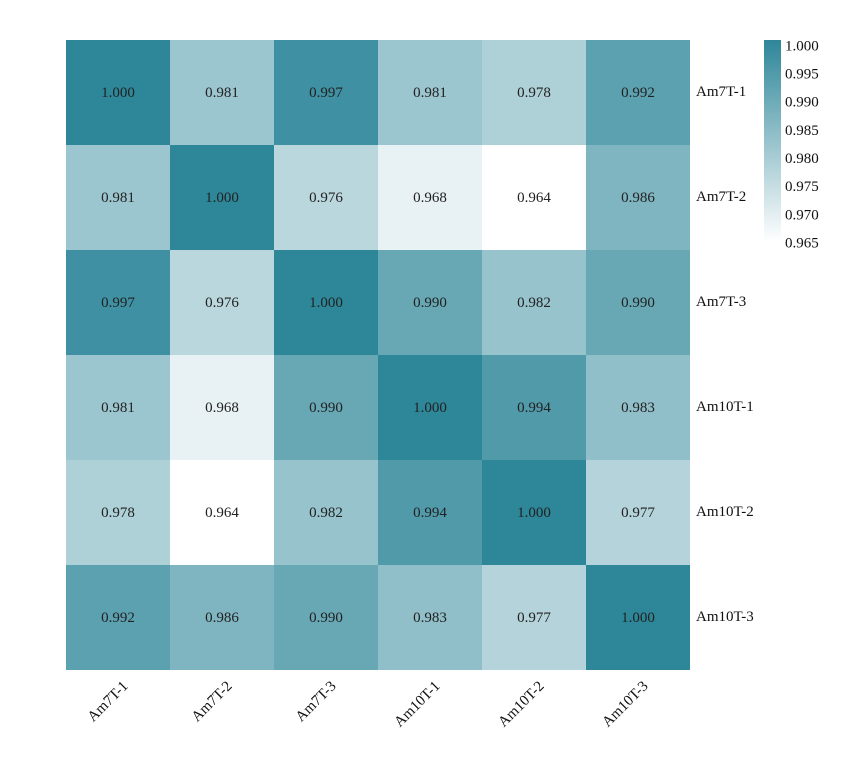 The height and width of the screenshot is (767, 860). I want to click on cell-value-label-r1-c2: 0.981, so click(222, 93).